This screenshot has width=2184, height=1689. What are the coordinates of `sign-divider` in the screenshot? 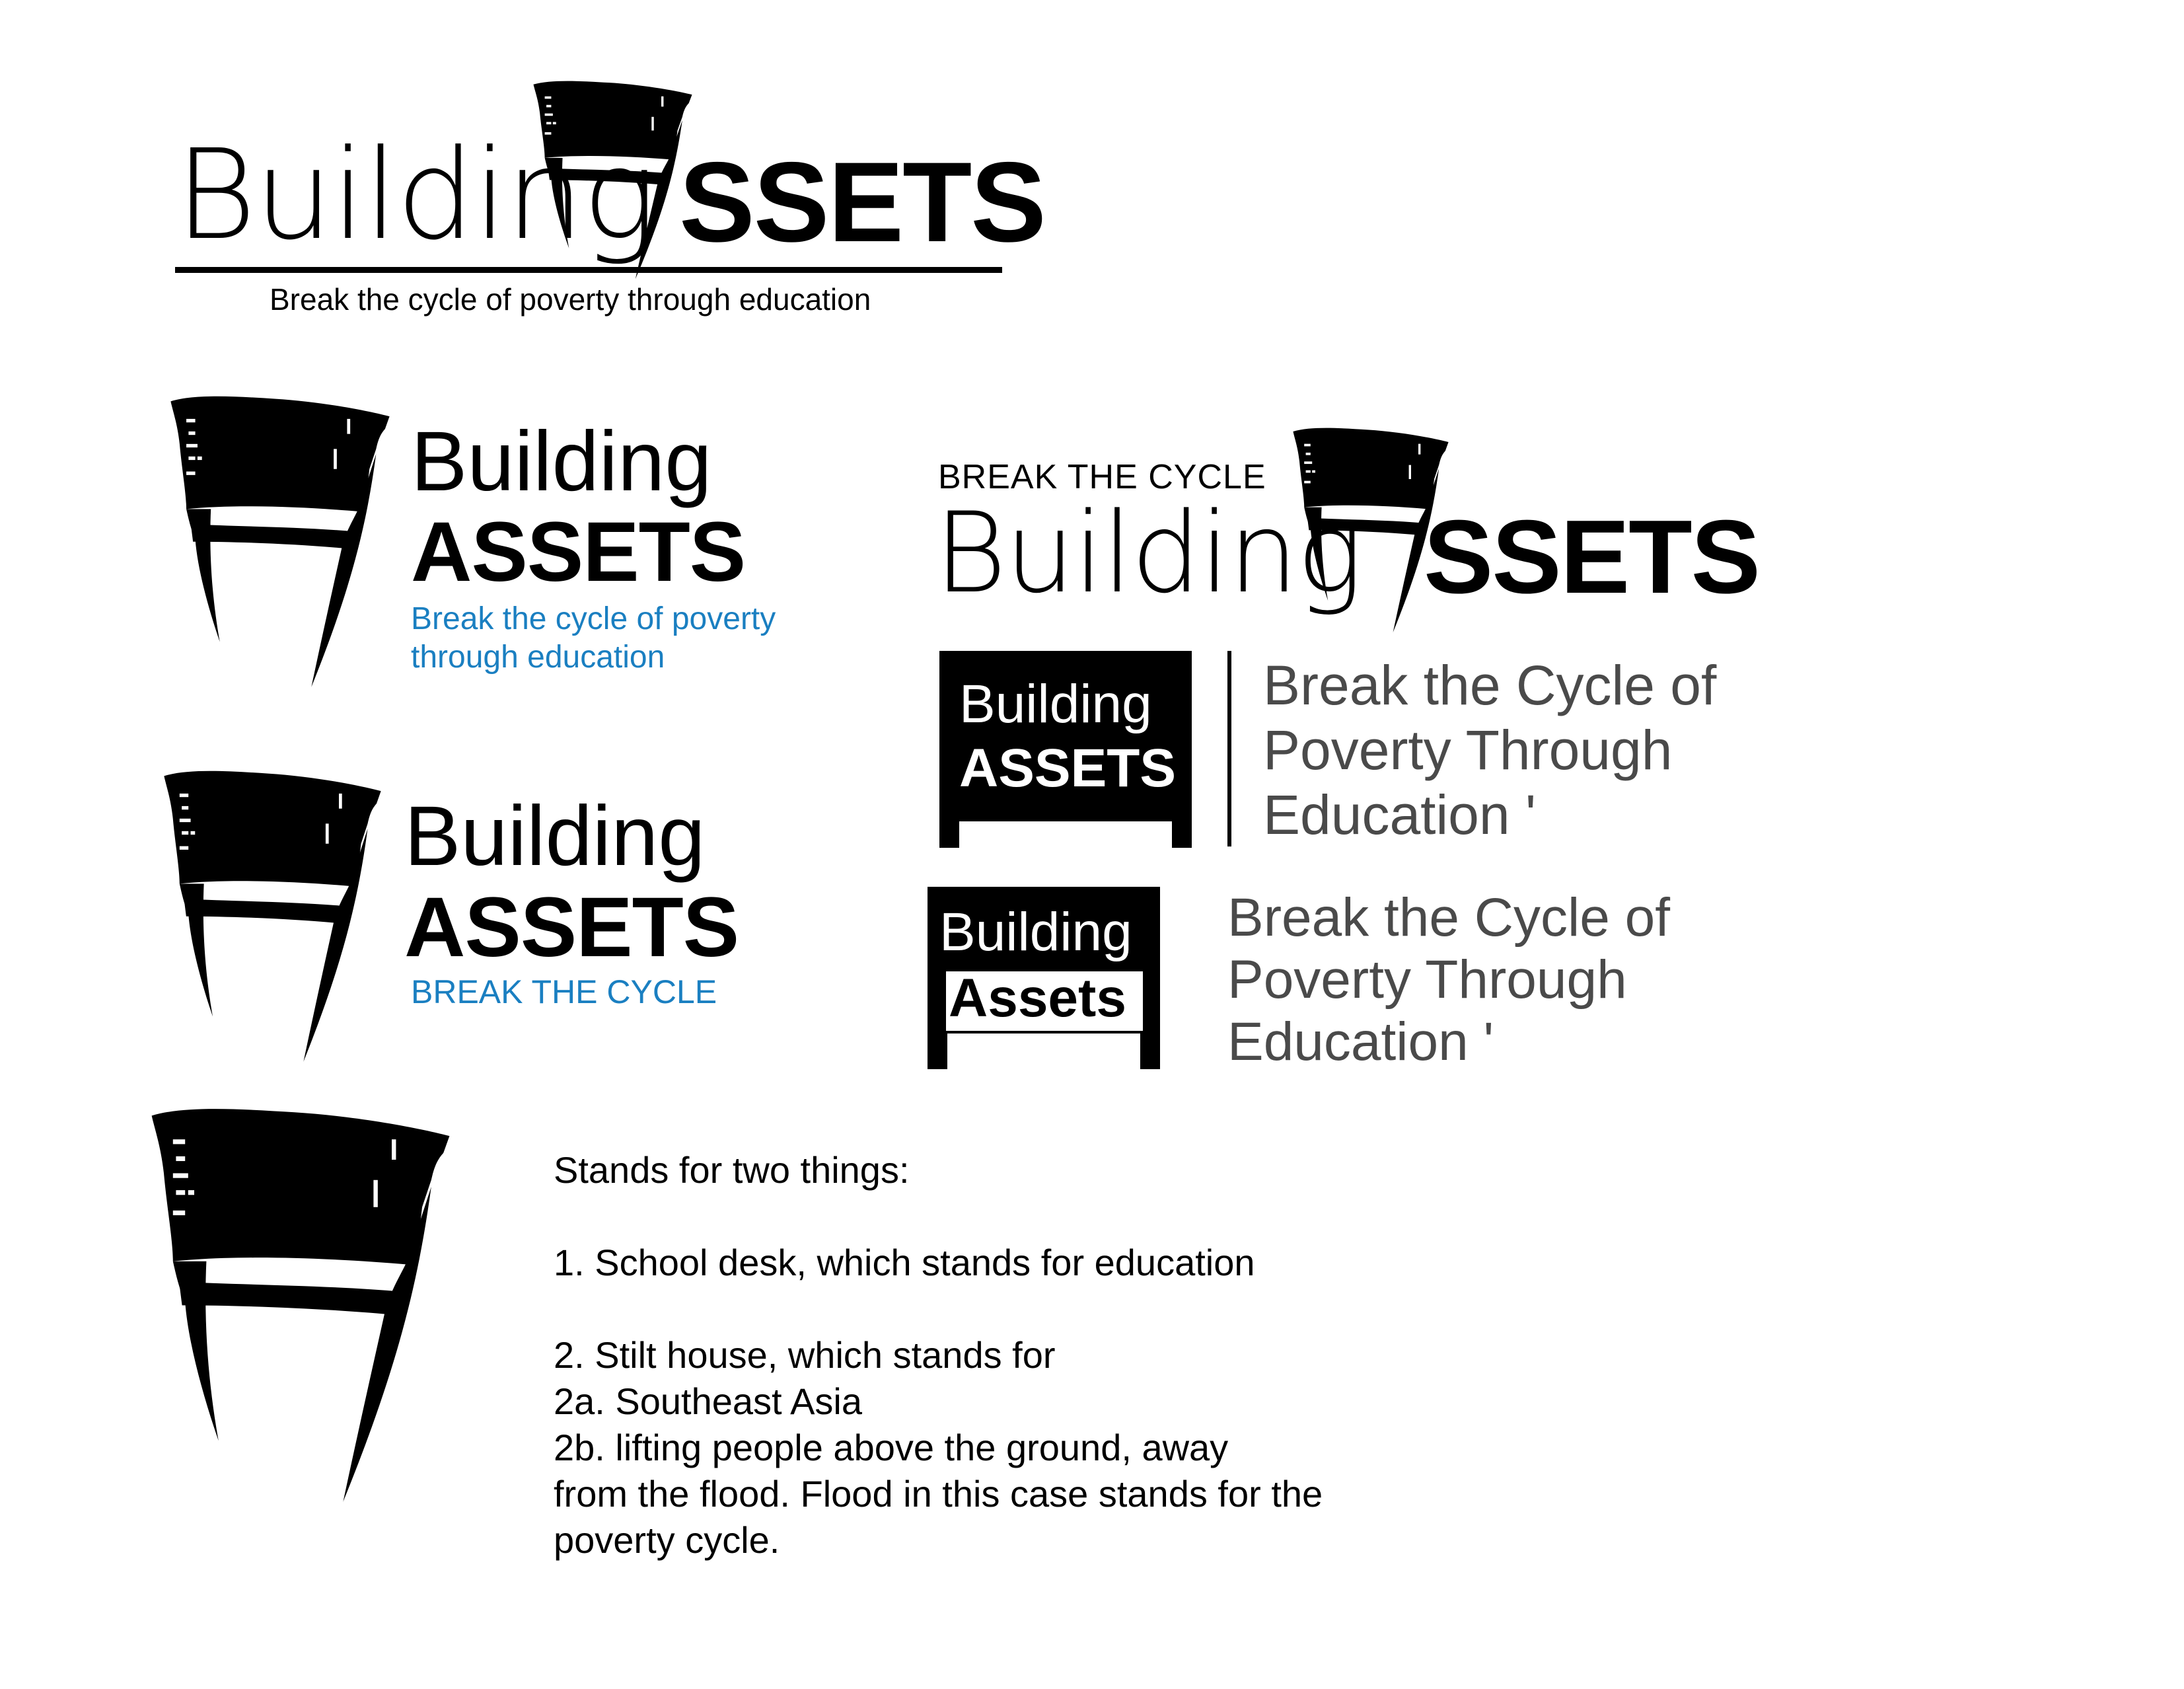 It's located at (1229, 748).